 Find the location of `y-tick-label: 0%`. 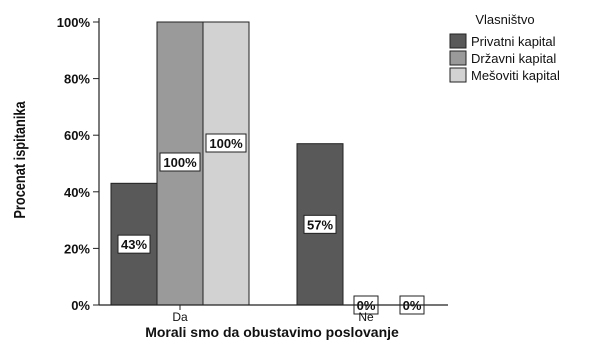

y-tick-label: 0% is located at coordinates (80, 305).